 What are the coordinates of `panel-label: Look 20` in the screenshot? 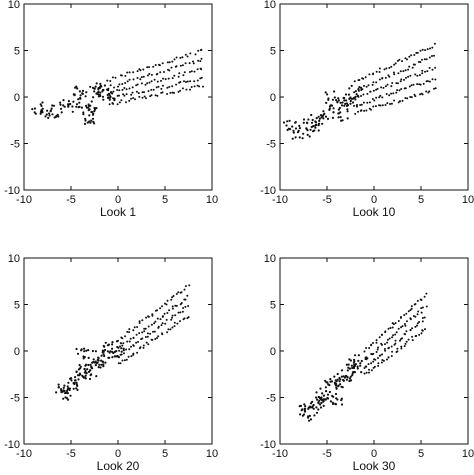 It's located at (118, 466).